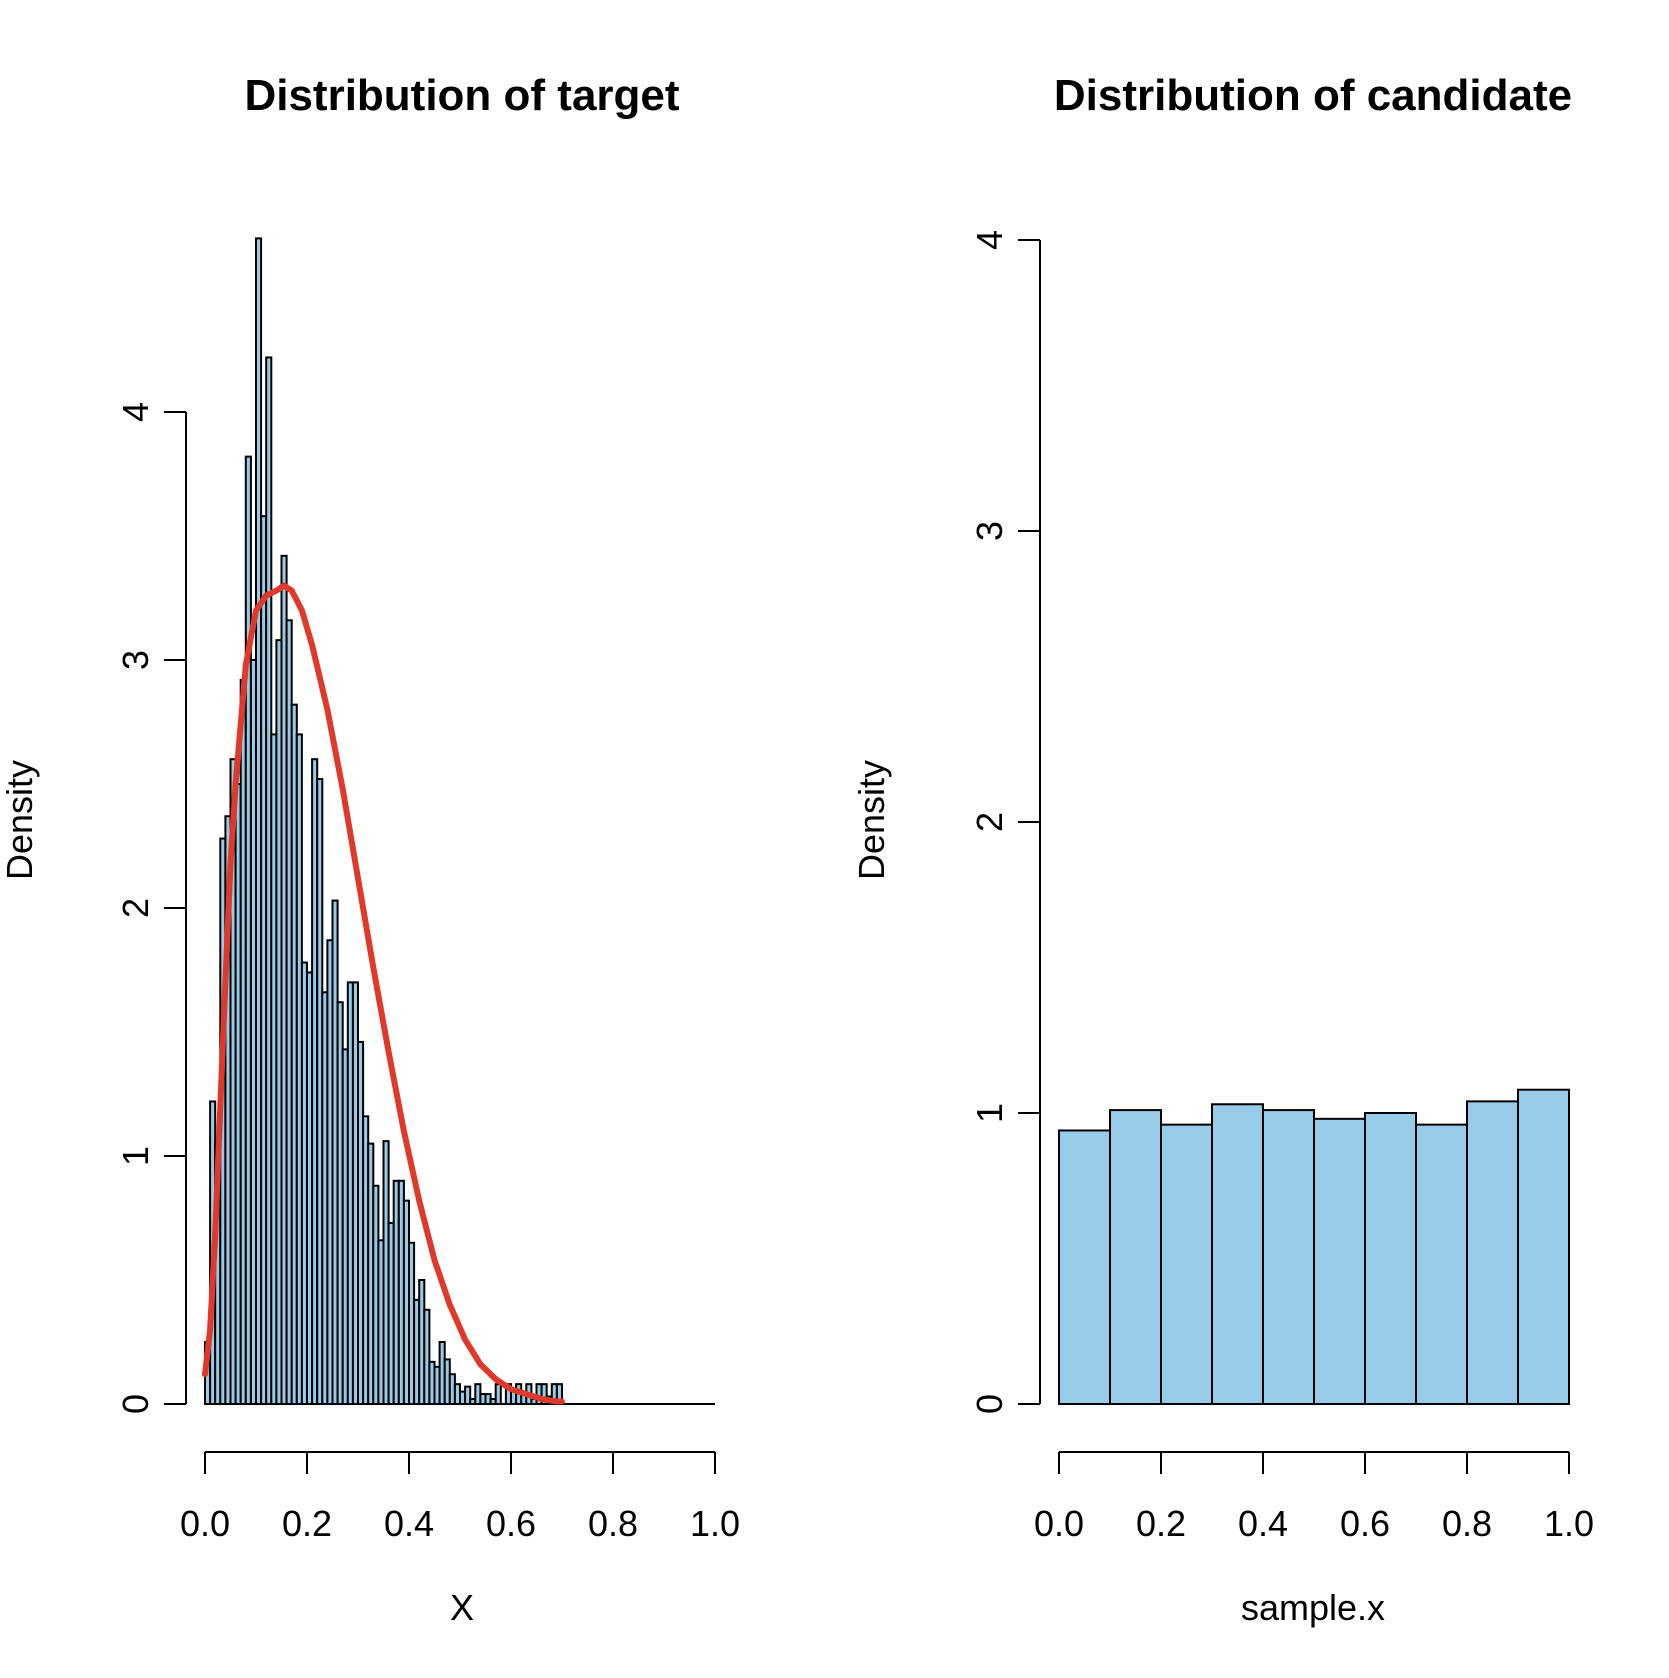 The image size is (1669, 1678). Describe the element at coordinates (1313, 95) in the screenshot. I see `chart-title: Distribution of candidate` at that location.